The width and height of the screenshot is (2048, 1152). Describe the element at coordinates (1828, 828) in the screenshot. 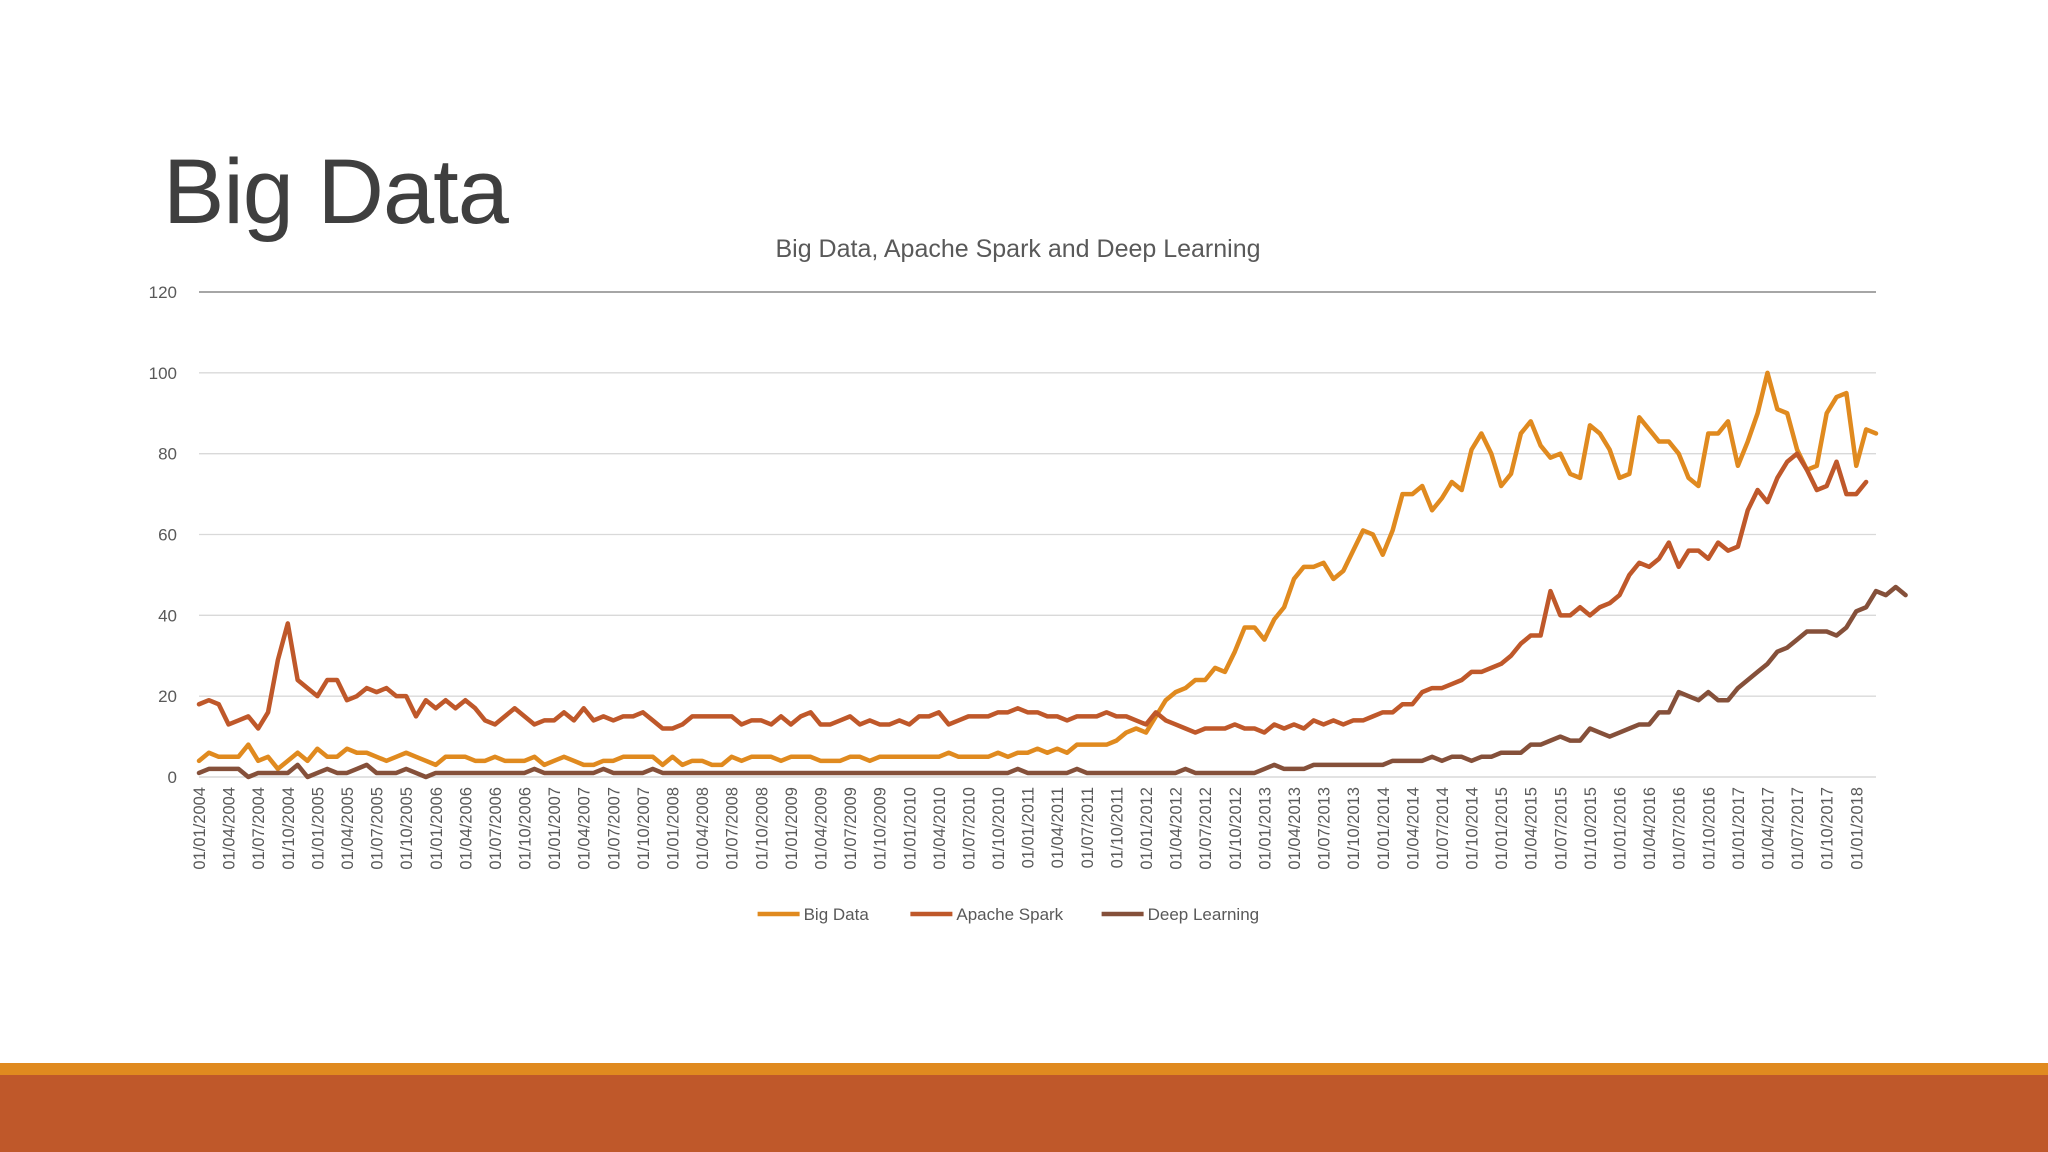

I see `x-tick-label: 01/10/2017` at that location.